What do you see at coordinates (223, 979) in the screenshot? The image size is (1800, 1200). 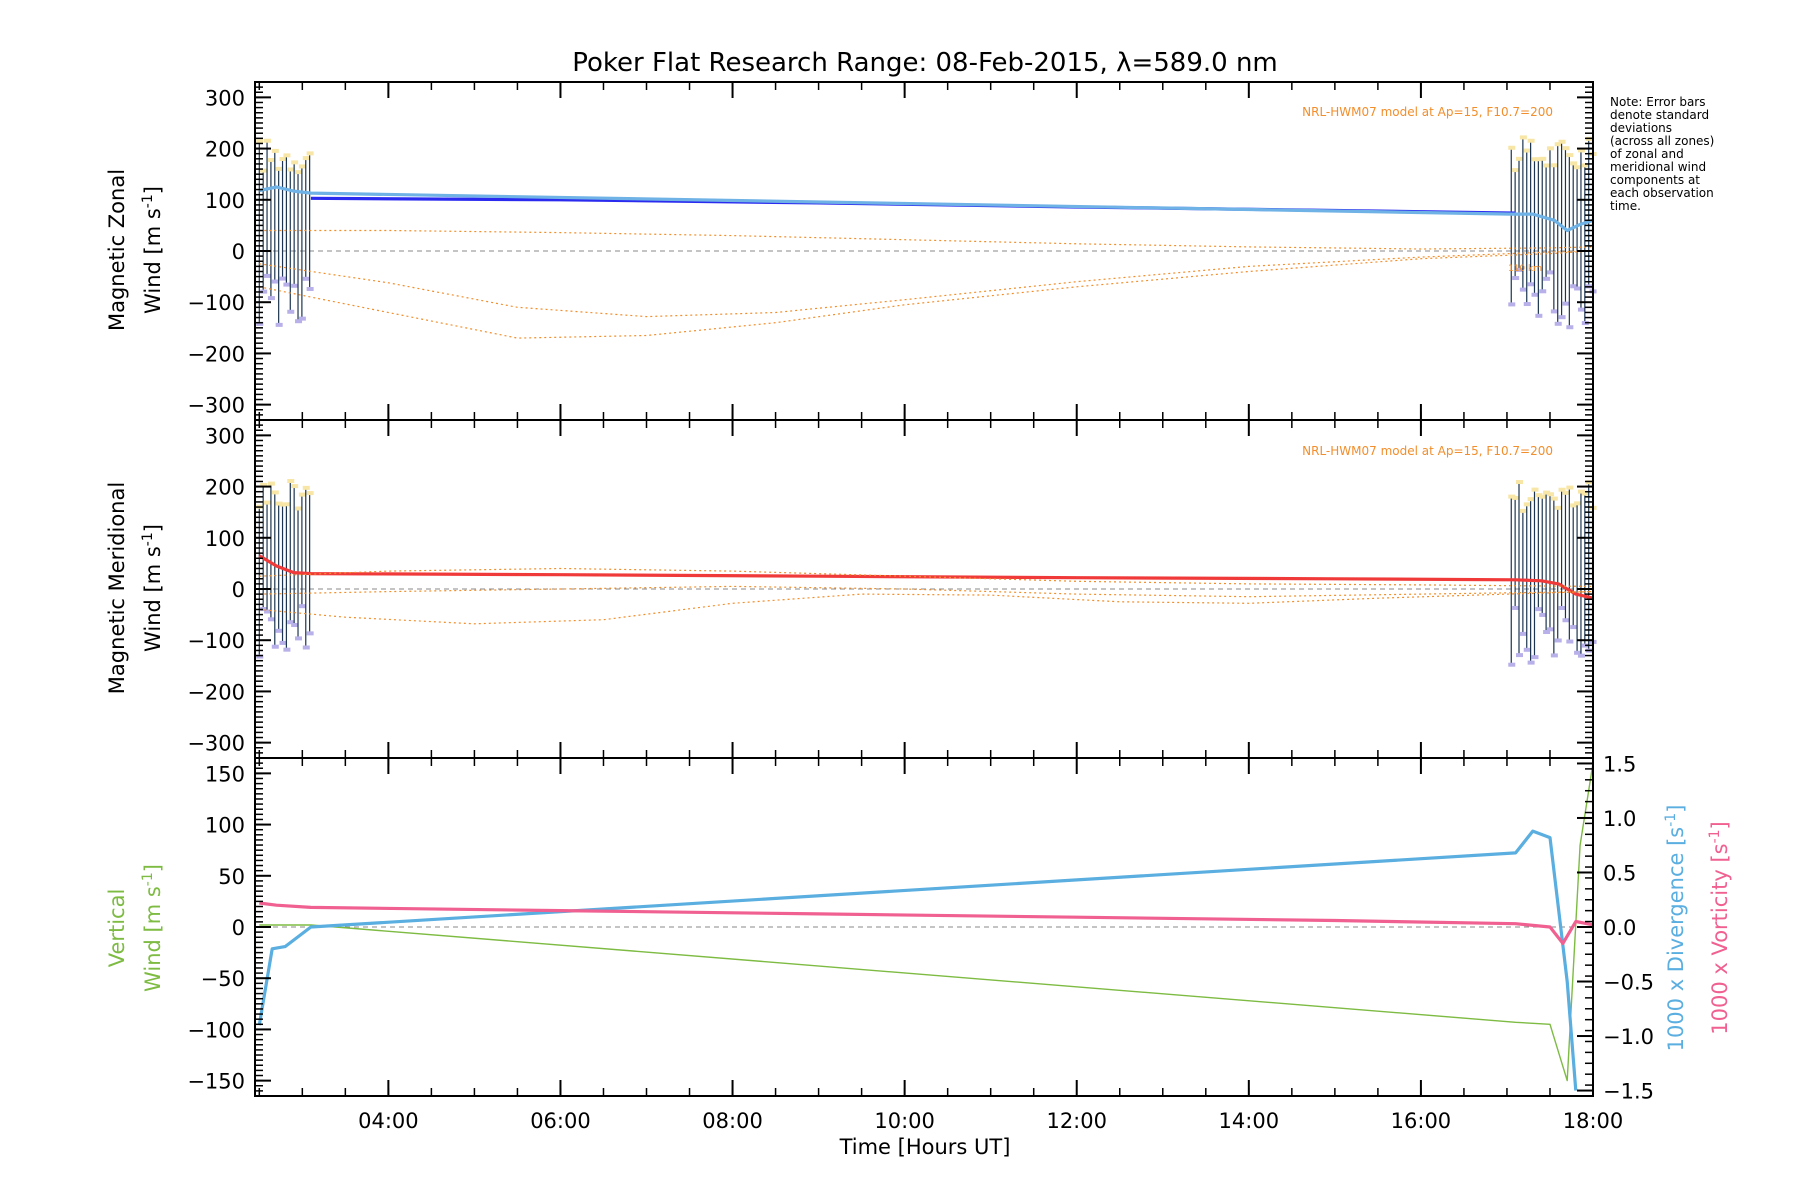 I see `y-tick-label: −50` at bounding box center [223, 979].